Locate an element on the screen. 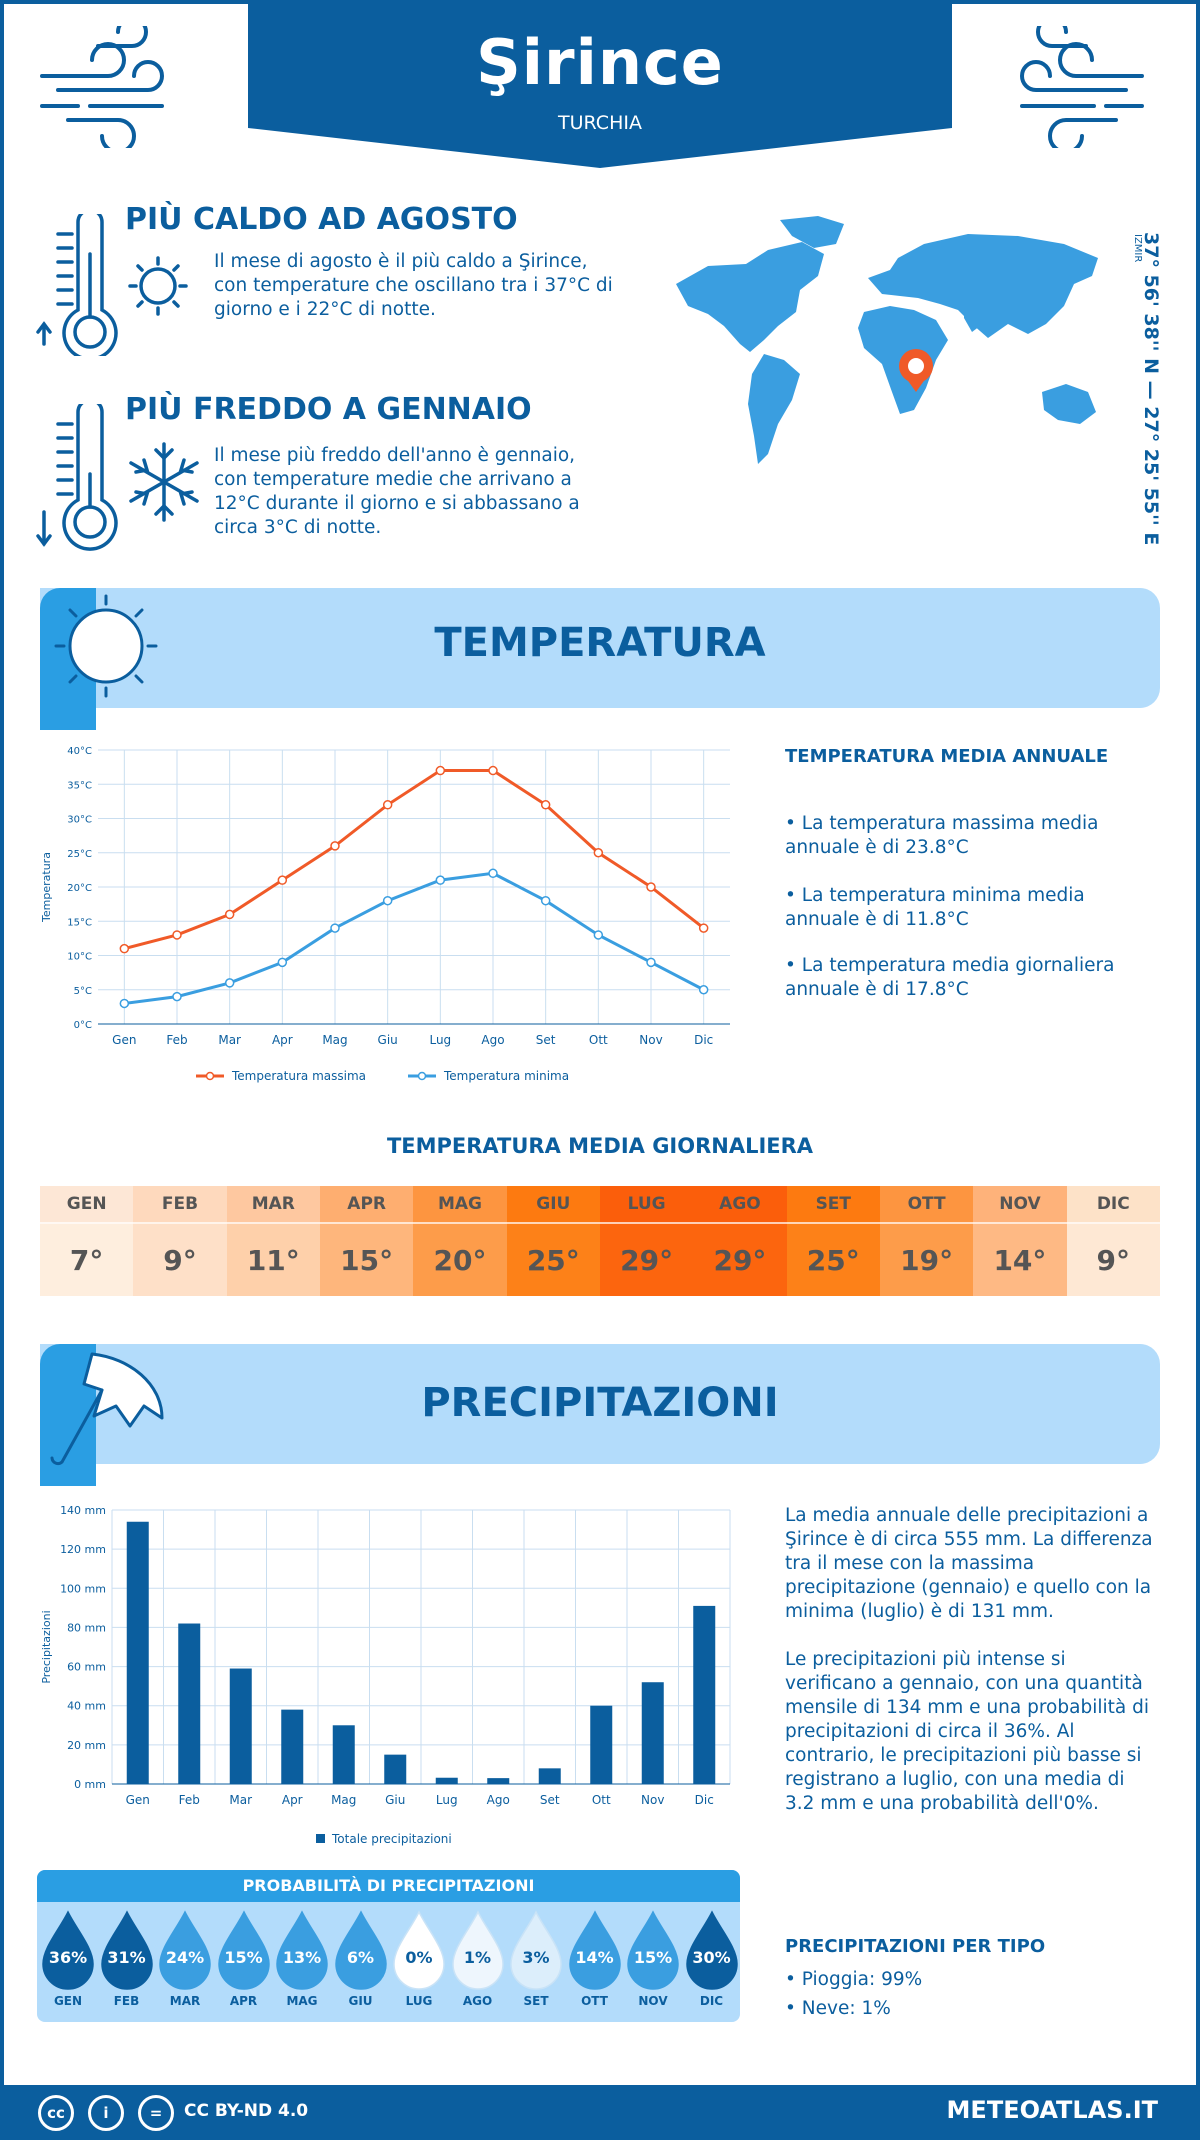 The height and width of the screenshot is (2140, 1200). probability-month: MAR is located at coordinates (185, 2001).